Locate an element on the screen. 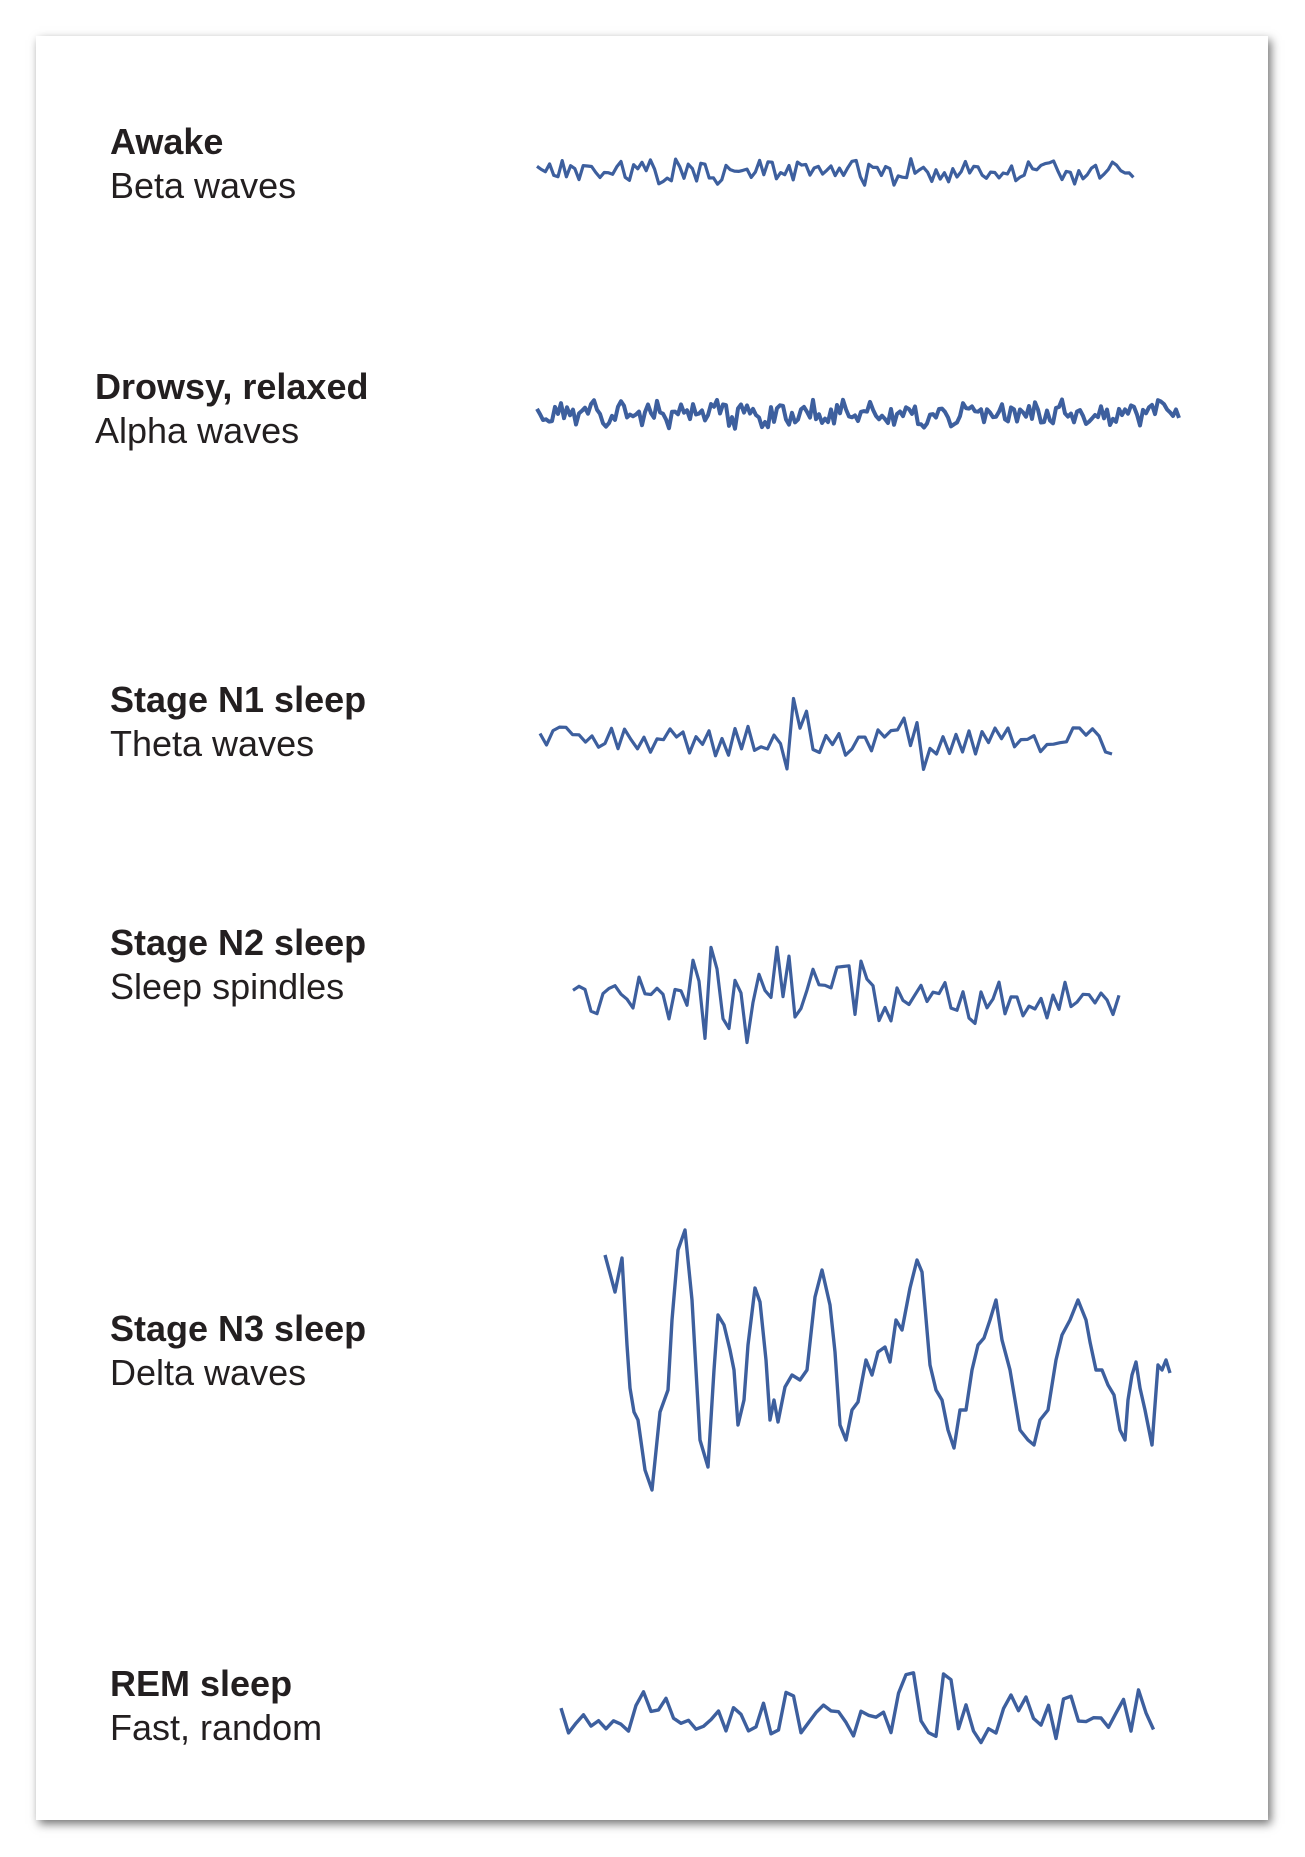  stage-label-n1: Stage N1 sleep Theta waves is located at coordinates (238, 722).